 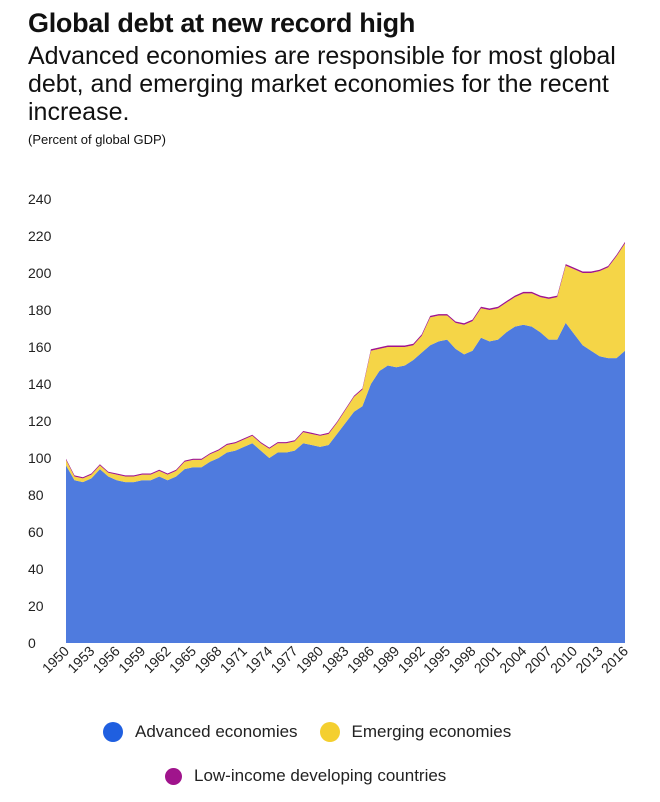 I want to click on y-tick-label: 220, so click(x=40, y=236).